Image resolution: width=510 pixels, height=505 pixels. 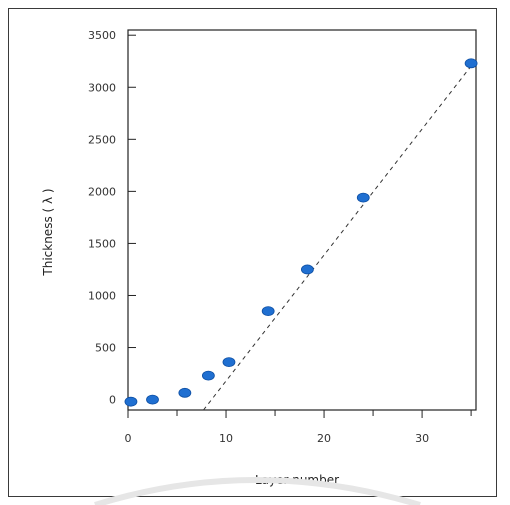 What do you see at coordinates (102, 191) in the screenshot?
I see `y-tick-label: 2000` at bounding box center [102, 191].